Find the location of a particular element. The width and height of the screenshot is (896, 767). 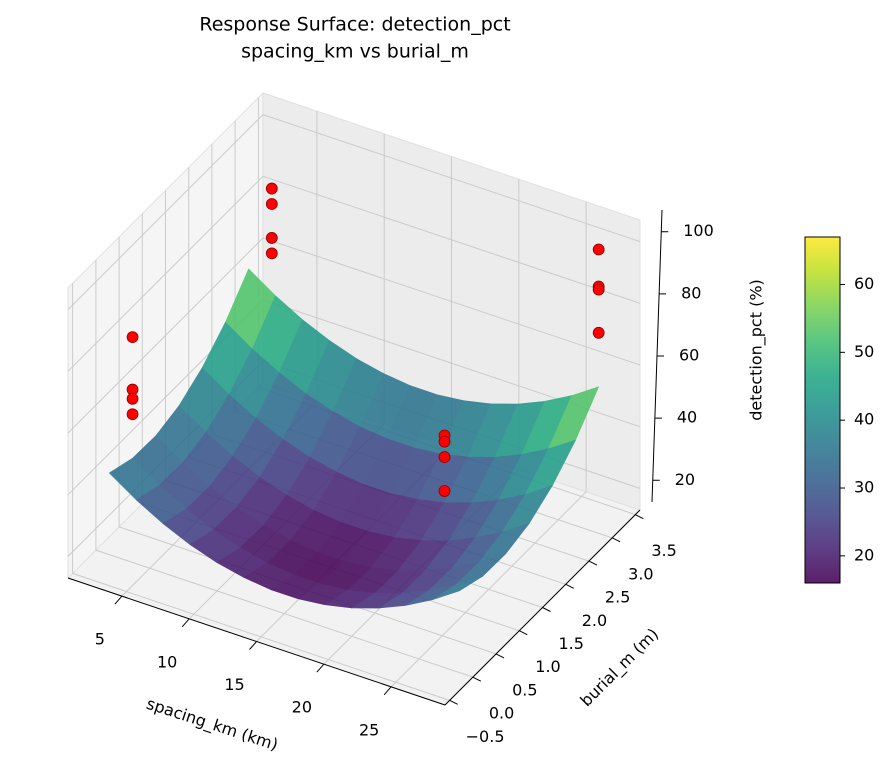

y-axis-label: burial_m (m) is located at coordinates (619, 667).